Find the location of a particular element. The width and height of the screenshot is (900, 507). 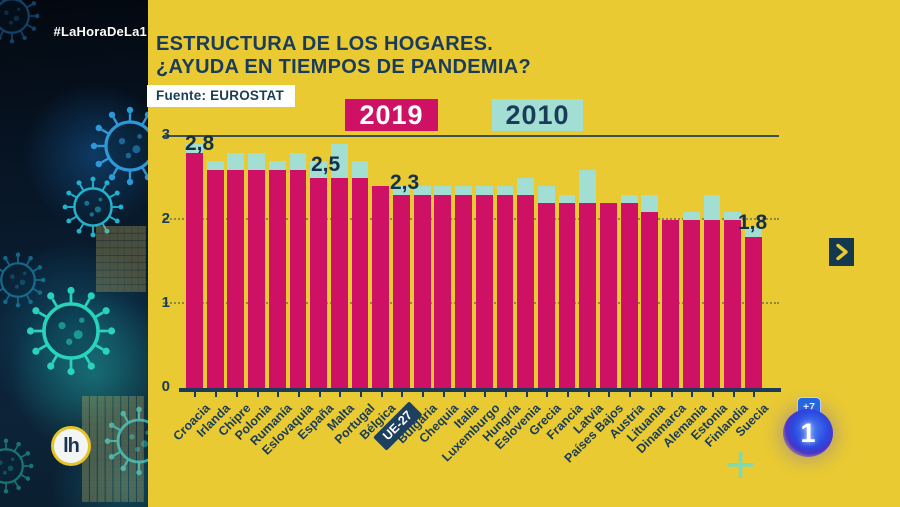

hashtag: #LaHoraDeLa1 is located at coordinates (100, 31).